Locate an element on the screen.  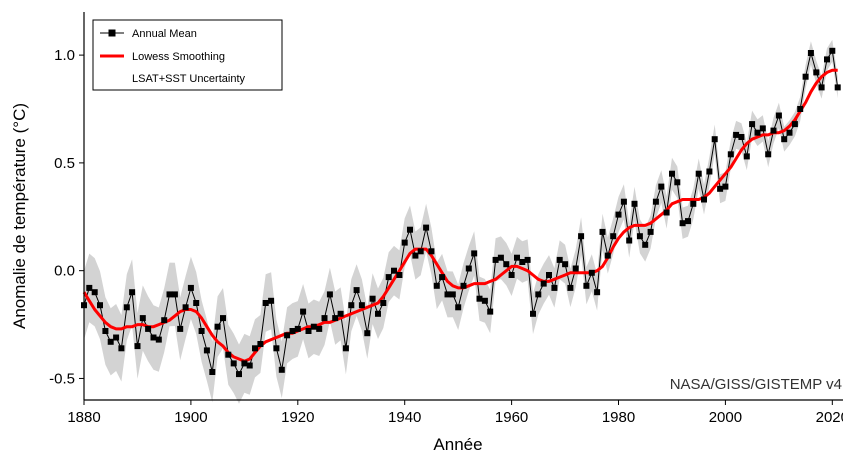
y-tick-label: 0.0 is located at coordinates (64, 271).